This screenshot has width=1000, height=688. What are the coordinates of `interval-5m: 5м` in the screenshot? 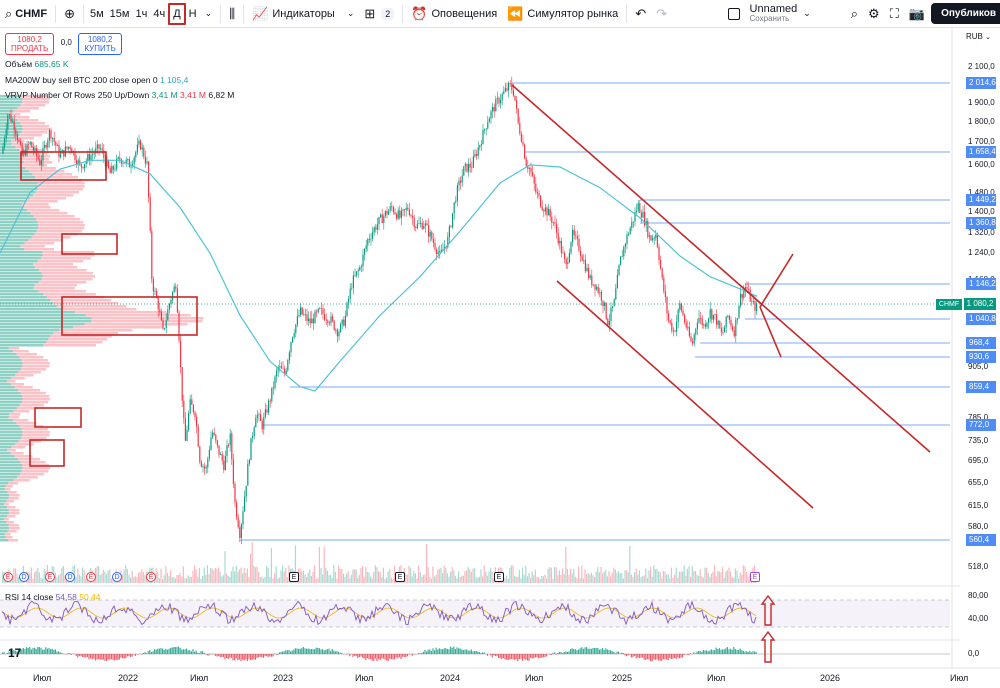 It's located at (96, 13).